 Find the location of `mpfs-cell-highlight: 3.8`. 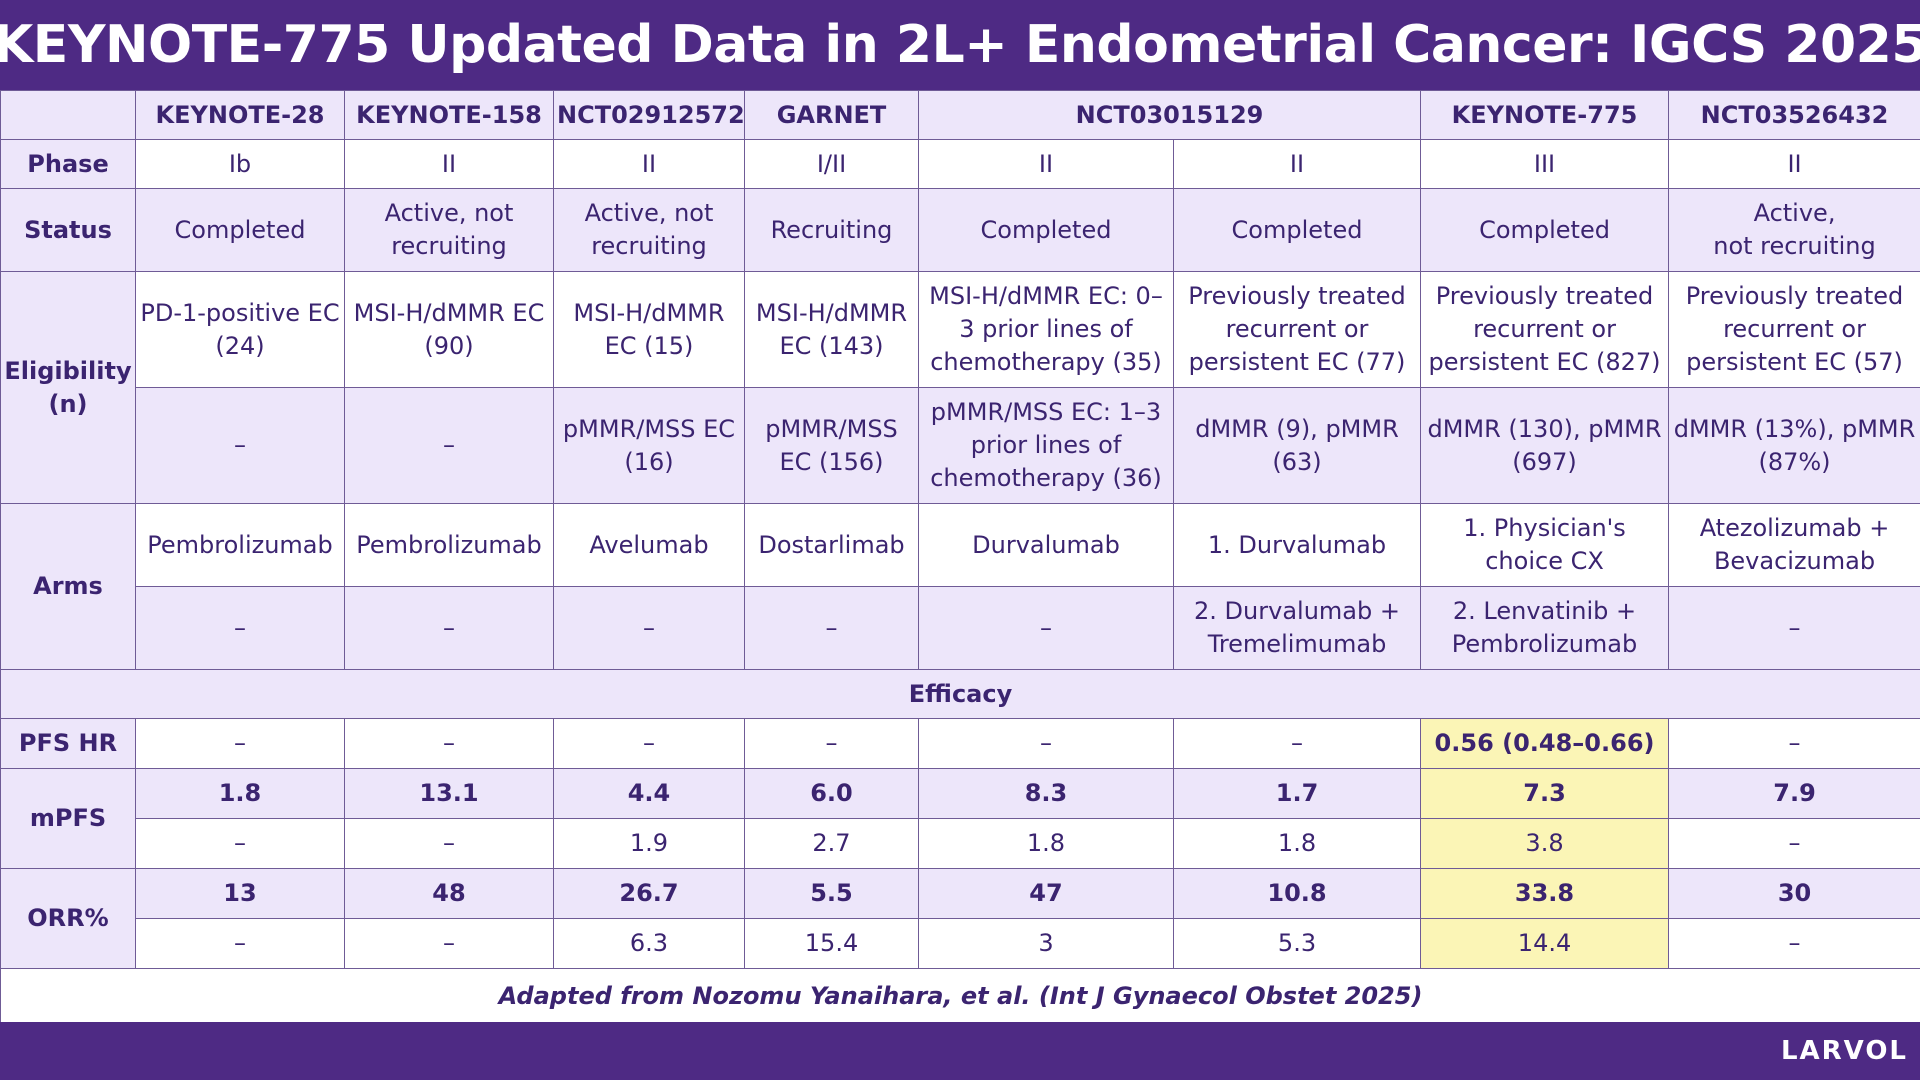

mpfs-cell-highlight: 3.8 is located at coordinates (1545, 843).